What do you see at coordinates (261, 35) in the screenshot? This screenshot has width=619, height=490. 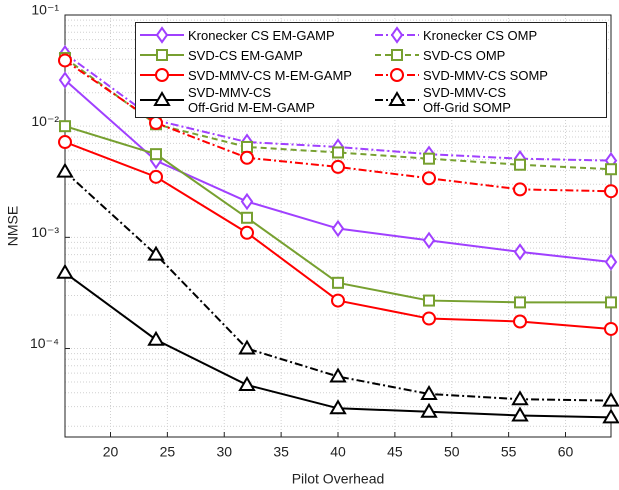 I see `legend-label: Kronecker CS EM-GAMP` at bounding box center [261, 35].